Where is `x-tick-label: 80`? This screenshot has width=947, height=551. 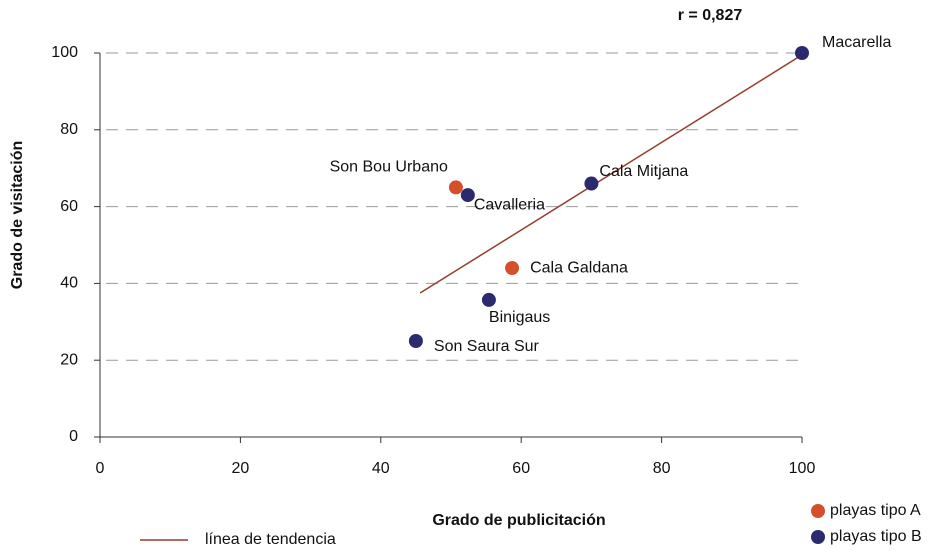 x-tick-label: 80 is located at coordinates (662, 468).